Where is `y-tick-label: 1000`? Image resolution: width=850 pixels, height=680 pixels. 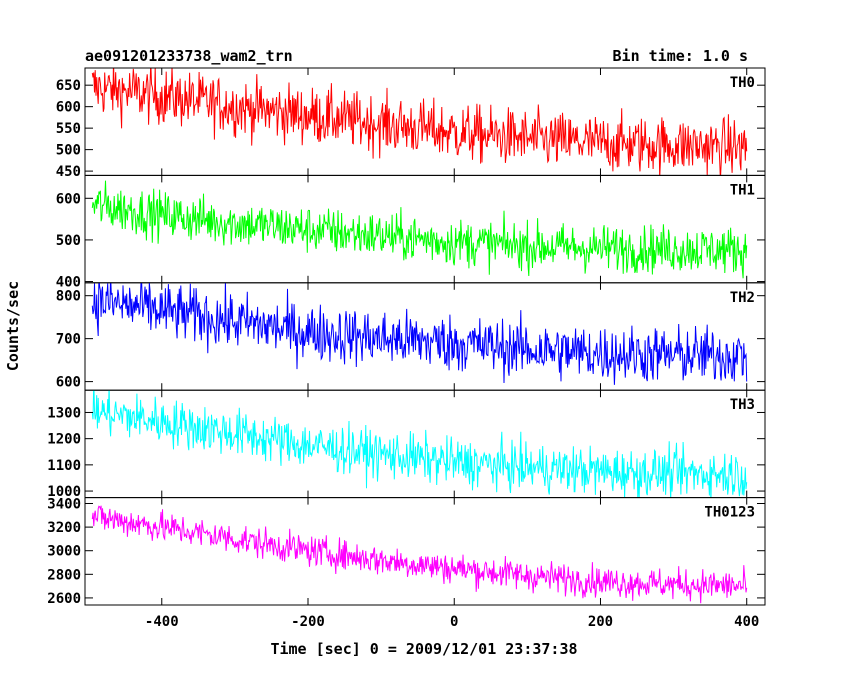
y-tick-label: 1000 is located at coordinates (64, 492).